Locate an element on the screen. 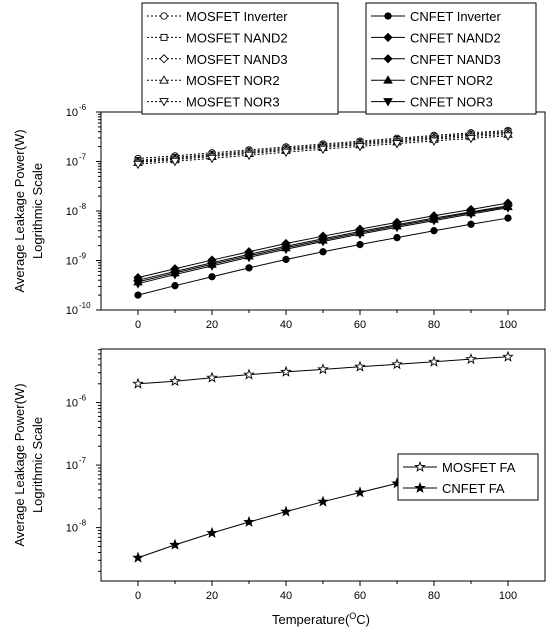 The height and width of the screenshot is (632, 558). series-line-cnfet-inverter is located at coordinates (323, 256).